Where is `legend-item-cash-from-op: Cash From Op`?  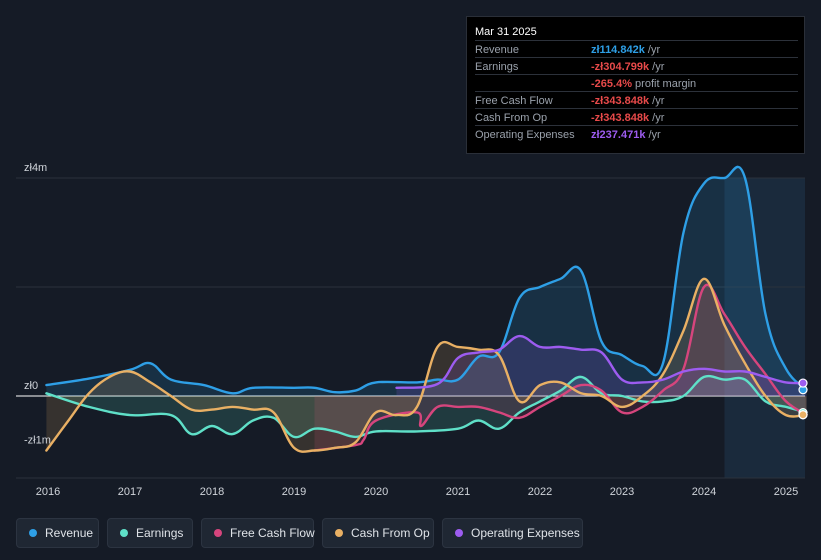
legend-item-cash-from-op: Cash From Op is located at coordinates (378, 533).